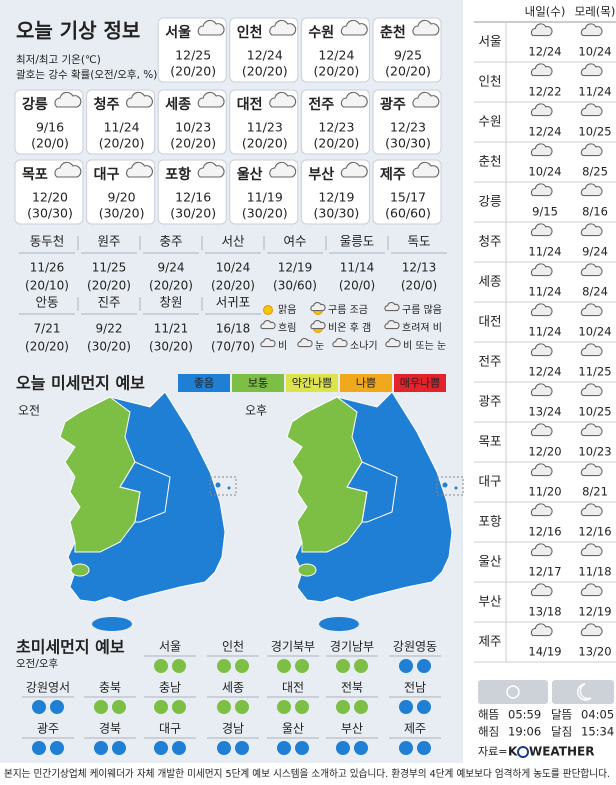 This screenshot has height=785, width=616. Describe the element at coordinates (178, 32) in the screenshot. I see `city-name: 서울` at that location.